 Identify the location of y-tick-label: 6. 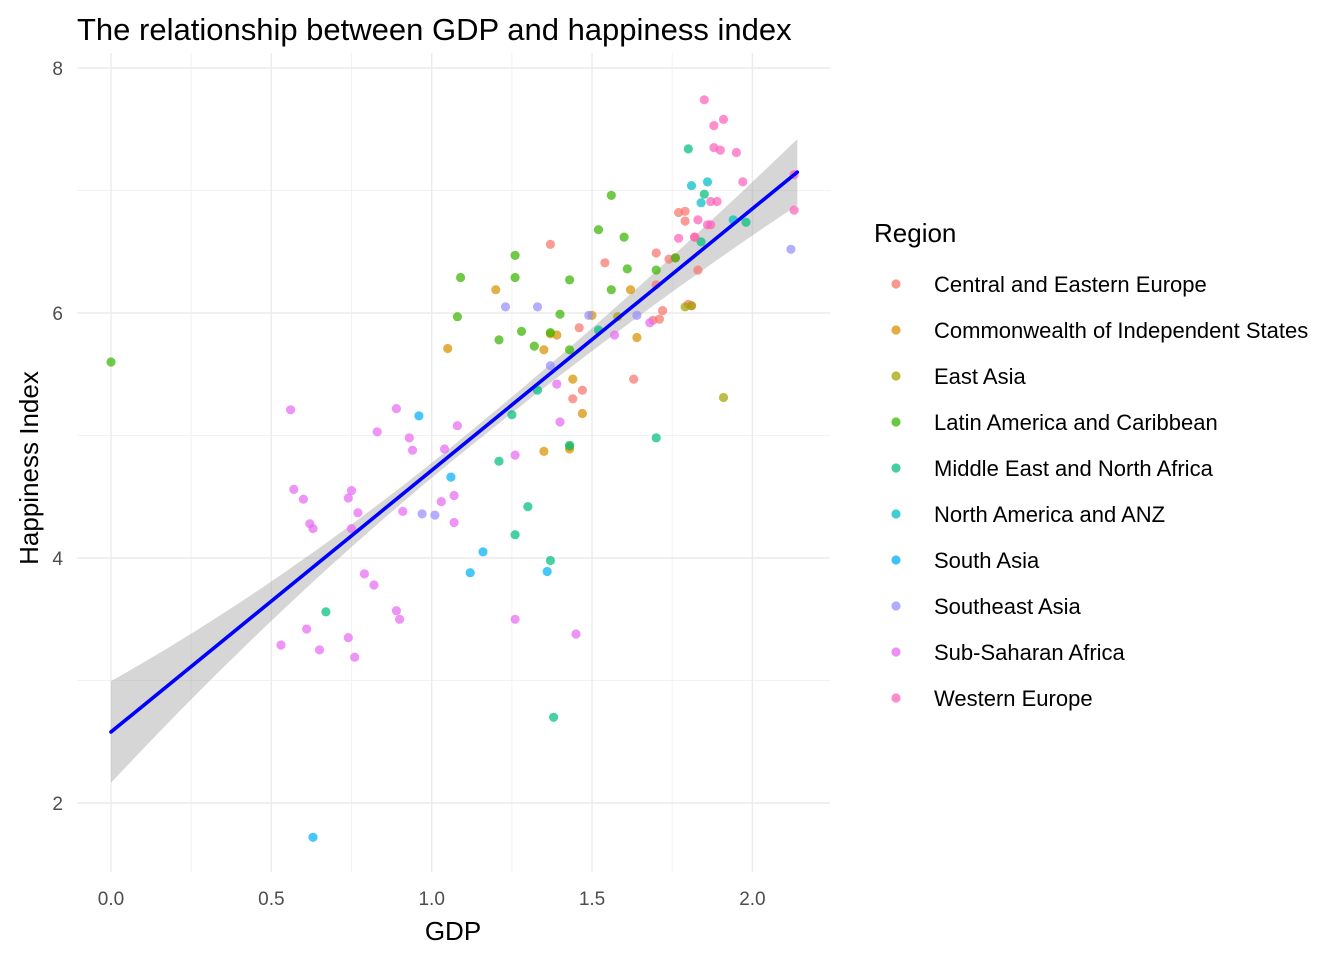
(57, 314).